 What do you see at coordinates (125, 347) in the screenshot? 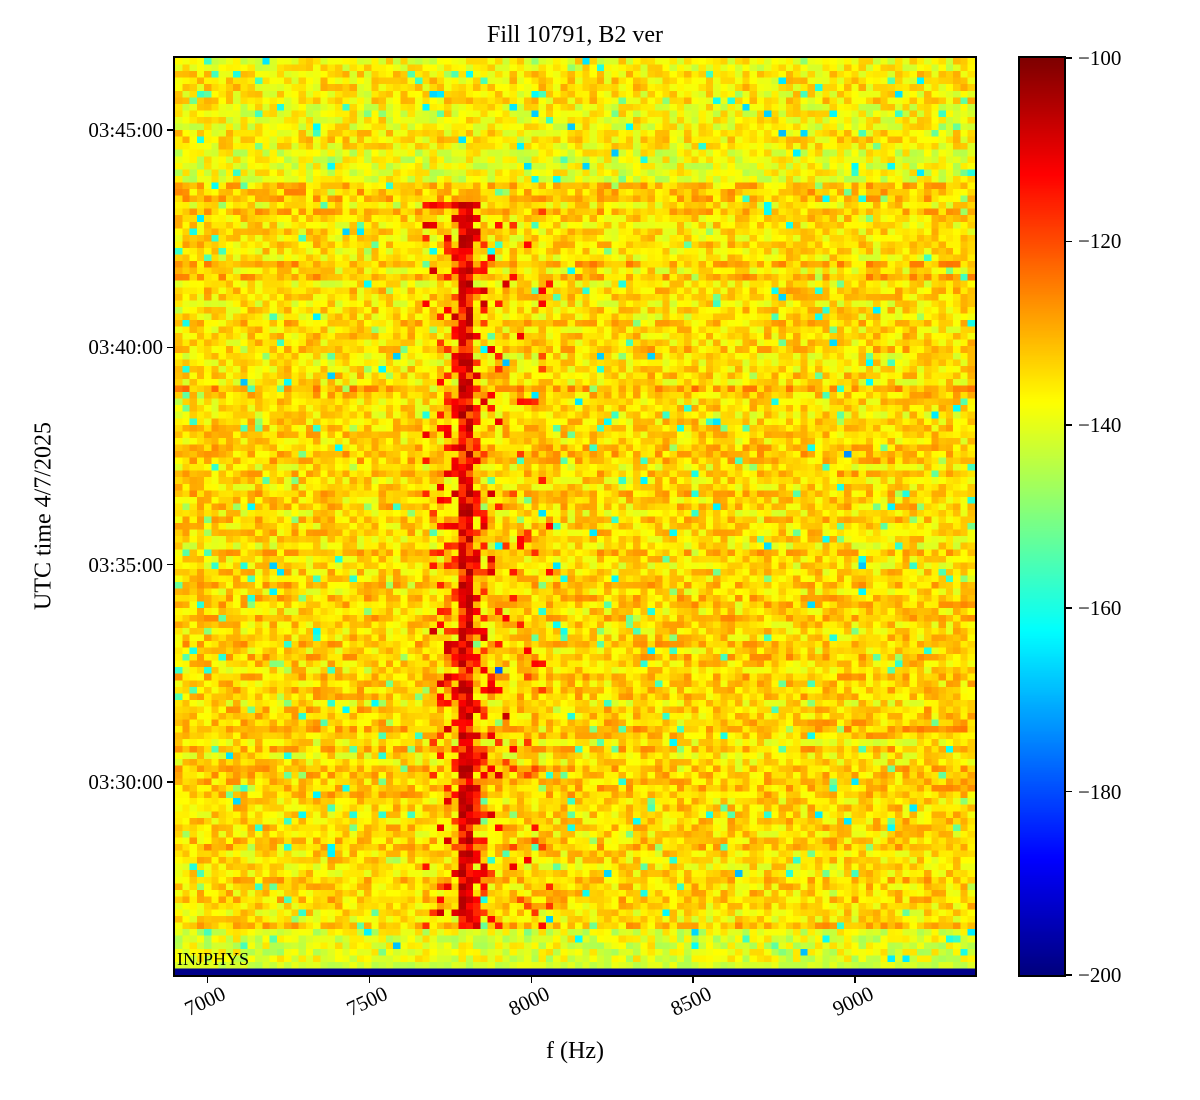
I see `y-tick-label: 03:40:00` at bounding box center [125, 347].